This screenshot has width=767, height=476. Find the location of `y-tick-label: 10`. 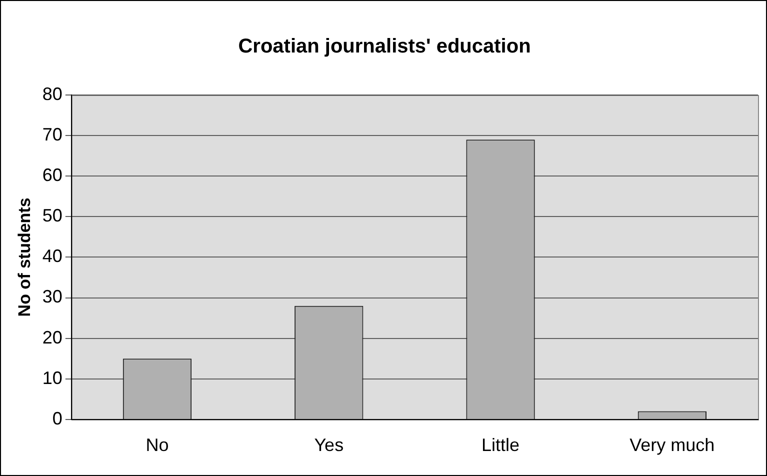

y-tick-label: 10 is located at coordinates (52, 378).